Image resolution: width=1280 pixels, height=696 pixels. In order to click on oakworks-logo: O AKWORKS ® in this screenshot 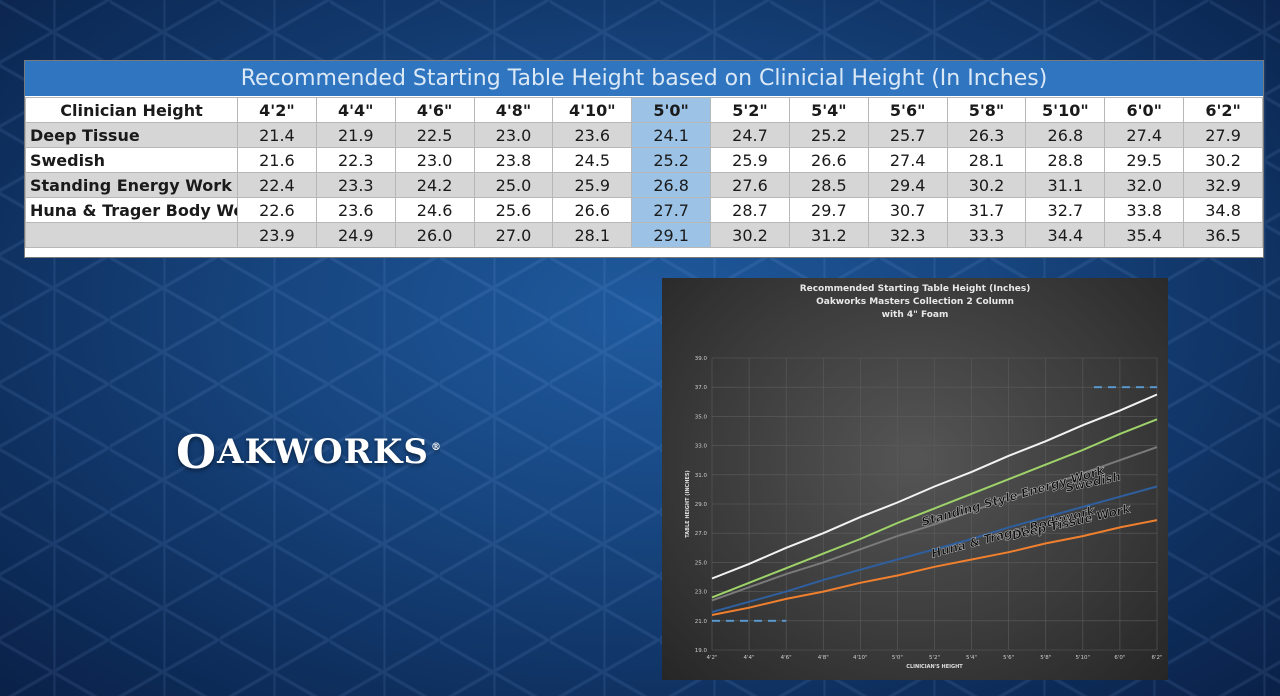, I will do `click(309, 452)`.